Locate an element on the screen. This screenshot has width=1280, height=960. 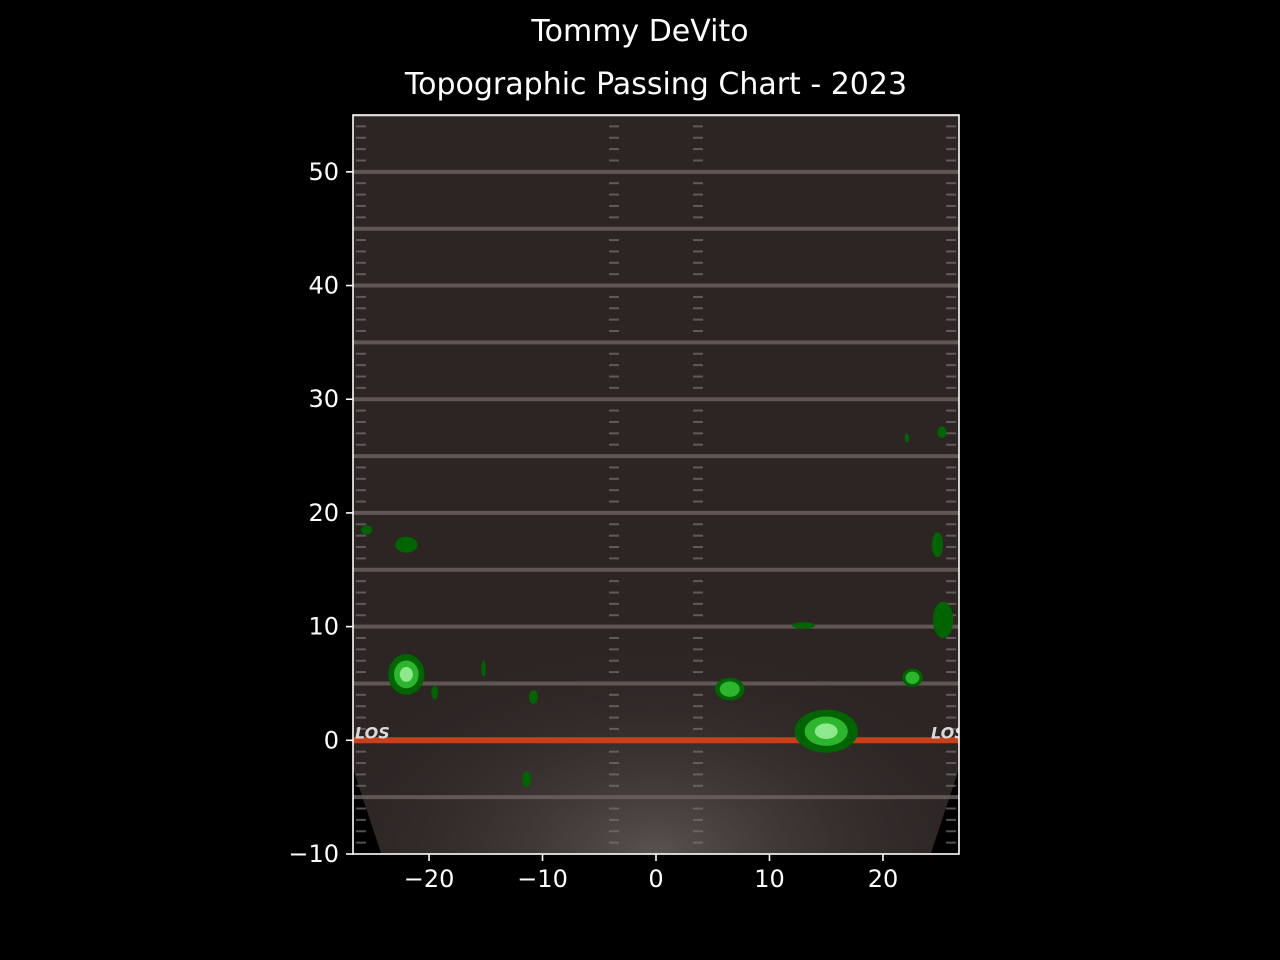
density-cluster-los-right-main is located at coordinates (826, 731).